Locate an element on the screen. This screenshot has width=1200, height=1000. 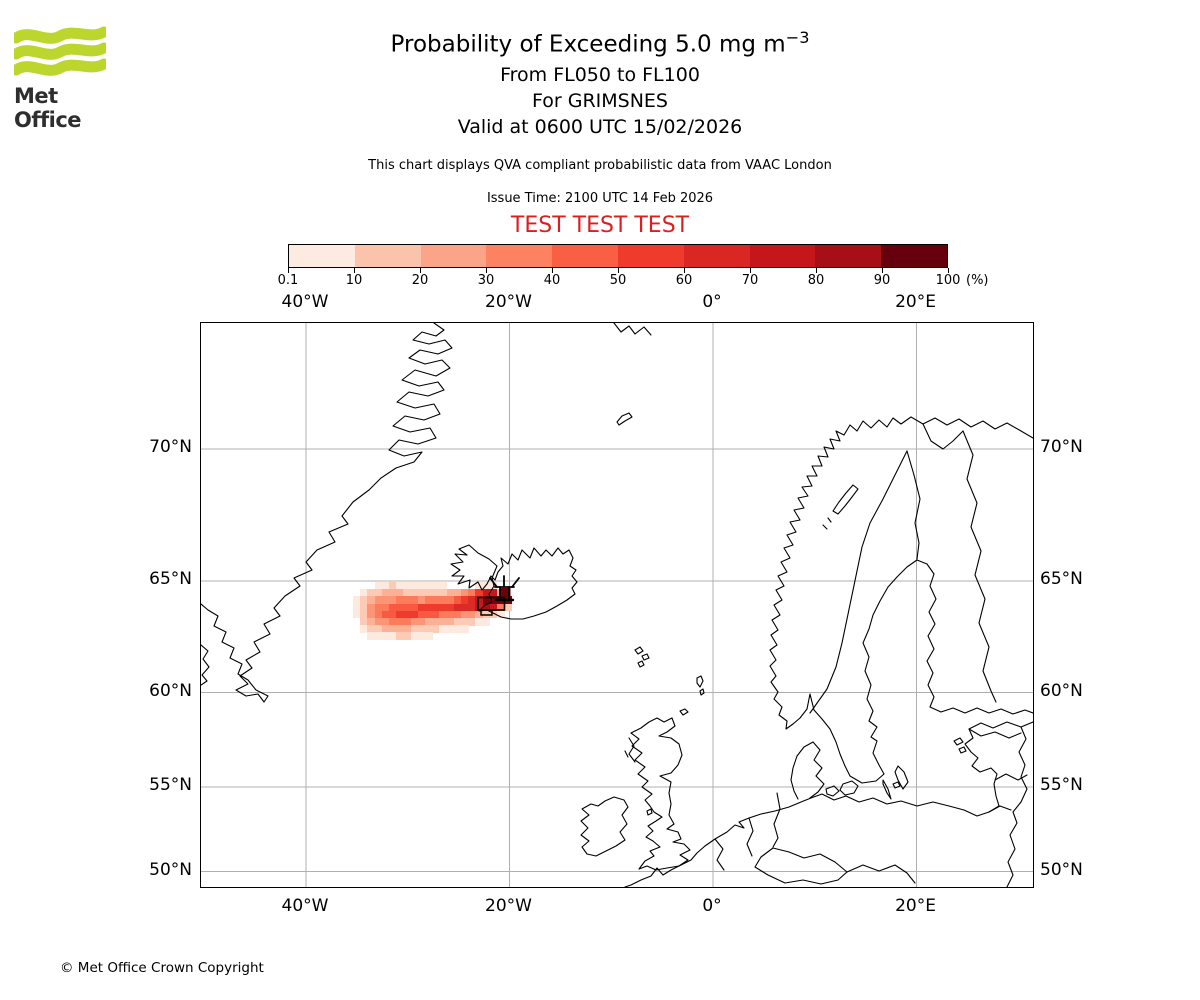
chart-title-exponent: −3 is located at coordinates (797, 37).